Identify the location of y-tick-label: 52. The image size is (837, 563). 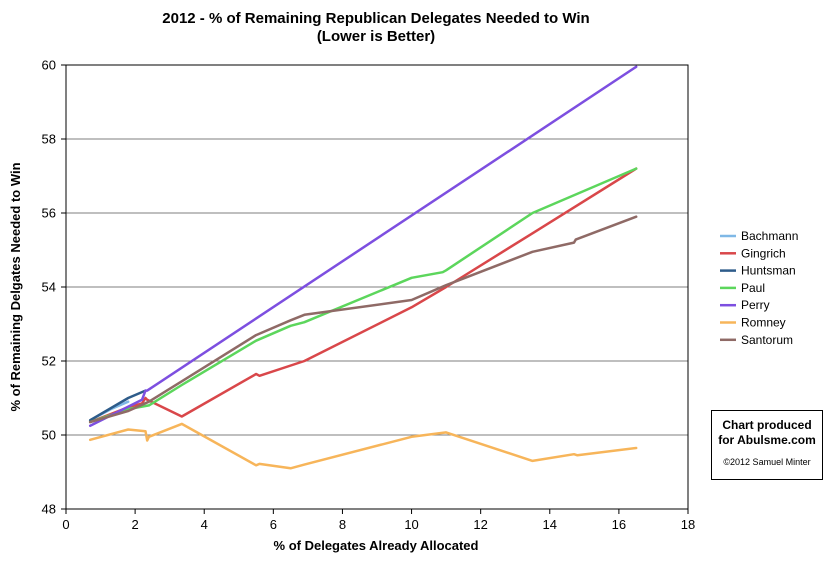
(49, 361).